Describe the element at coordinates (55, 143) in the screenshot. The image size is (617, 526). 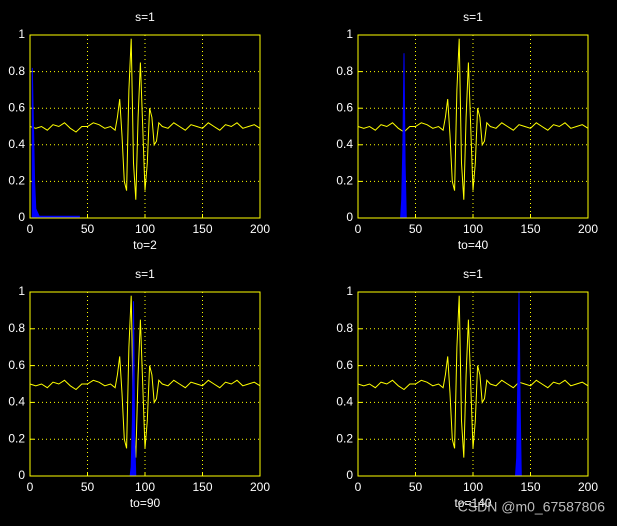
I see `wavelet-area` at that location.